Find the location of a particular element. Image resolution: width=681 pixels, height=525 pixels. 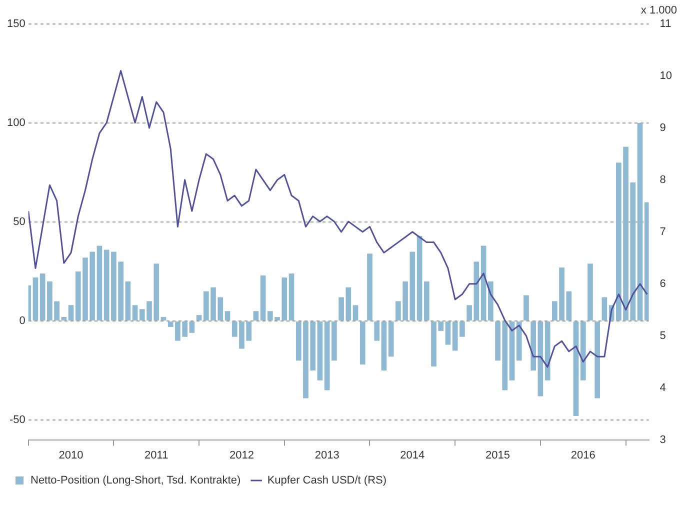

y2-tick-label: 11 is located at coordinates (666, 24).